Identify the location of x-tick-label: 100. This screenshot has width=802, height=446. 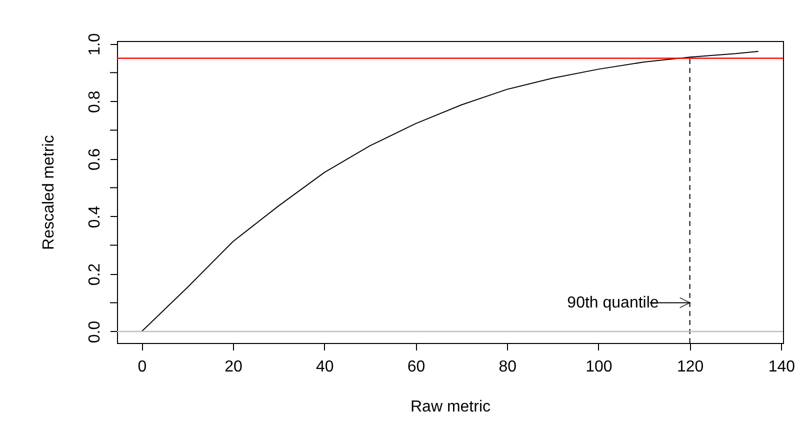
(599, 367).